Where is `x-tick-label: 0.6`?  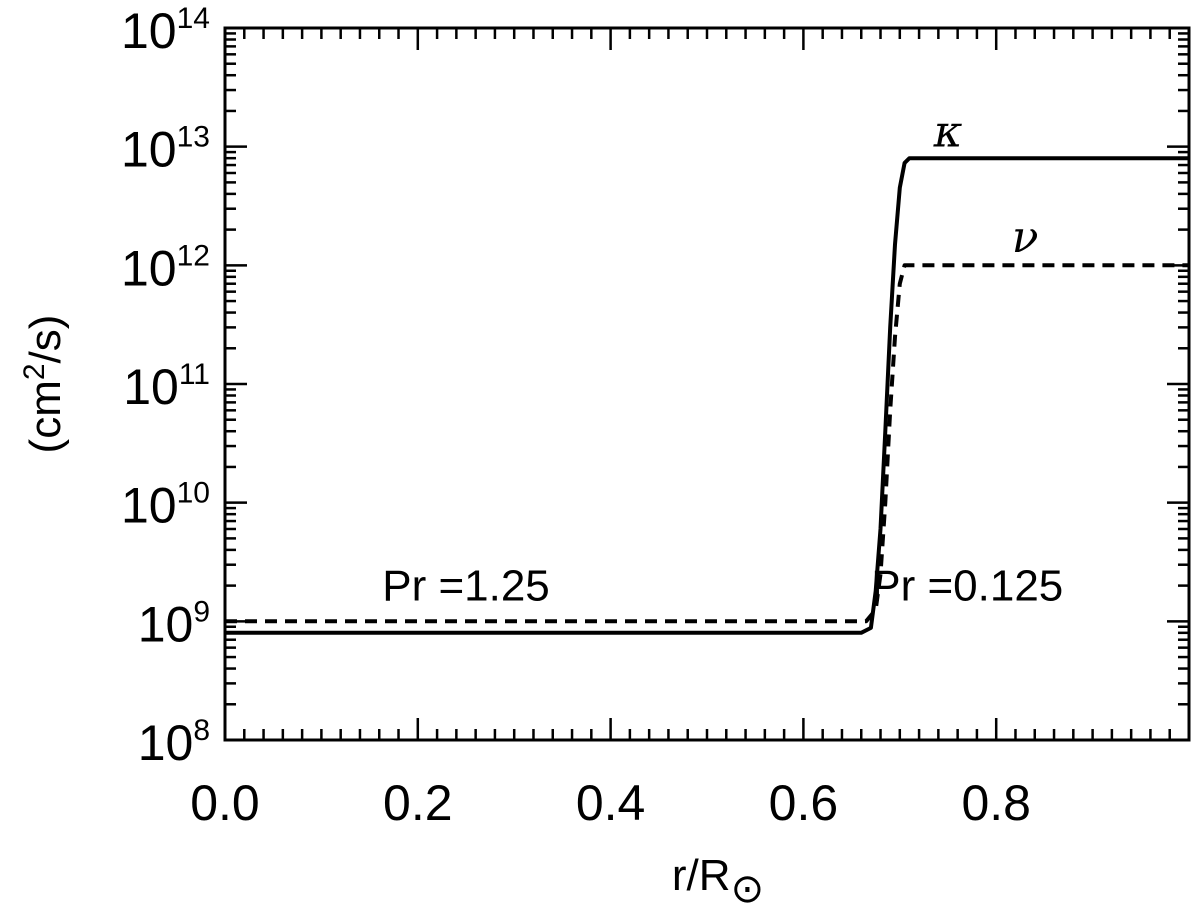 x-tick-label: 0.6 is located at coordinates (804, 803).